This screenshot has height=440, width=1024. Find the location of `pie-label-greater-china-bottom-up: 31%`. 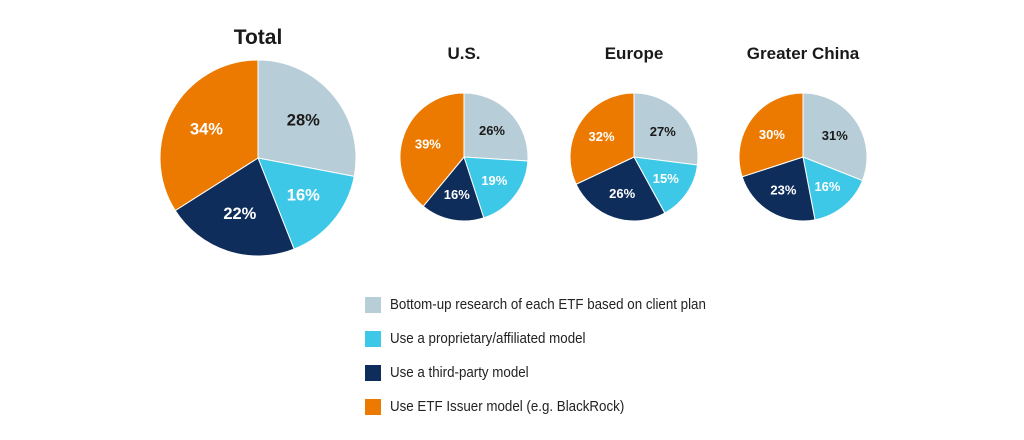

pie-label-greater-china-bottom-up: 31% is located at coordinates (835, 135).